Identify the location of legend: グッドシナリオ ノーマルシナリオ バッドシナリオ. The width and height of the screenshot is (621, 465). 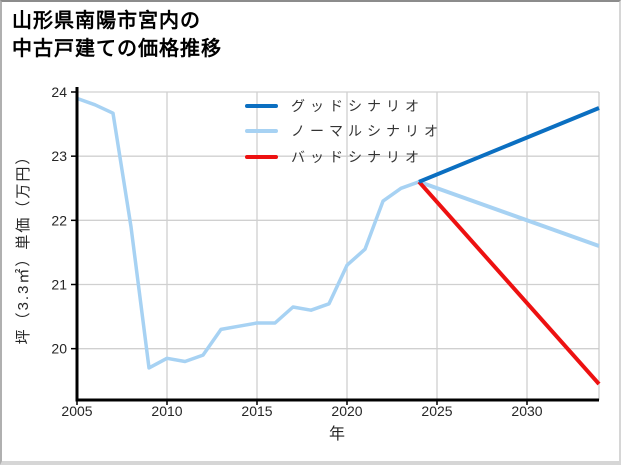
(344, 131).